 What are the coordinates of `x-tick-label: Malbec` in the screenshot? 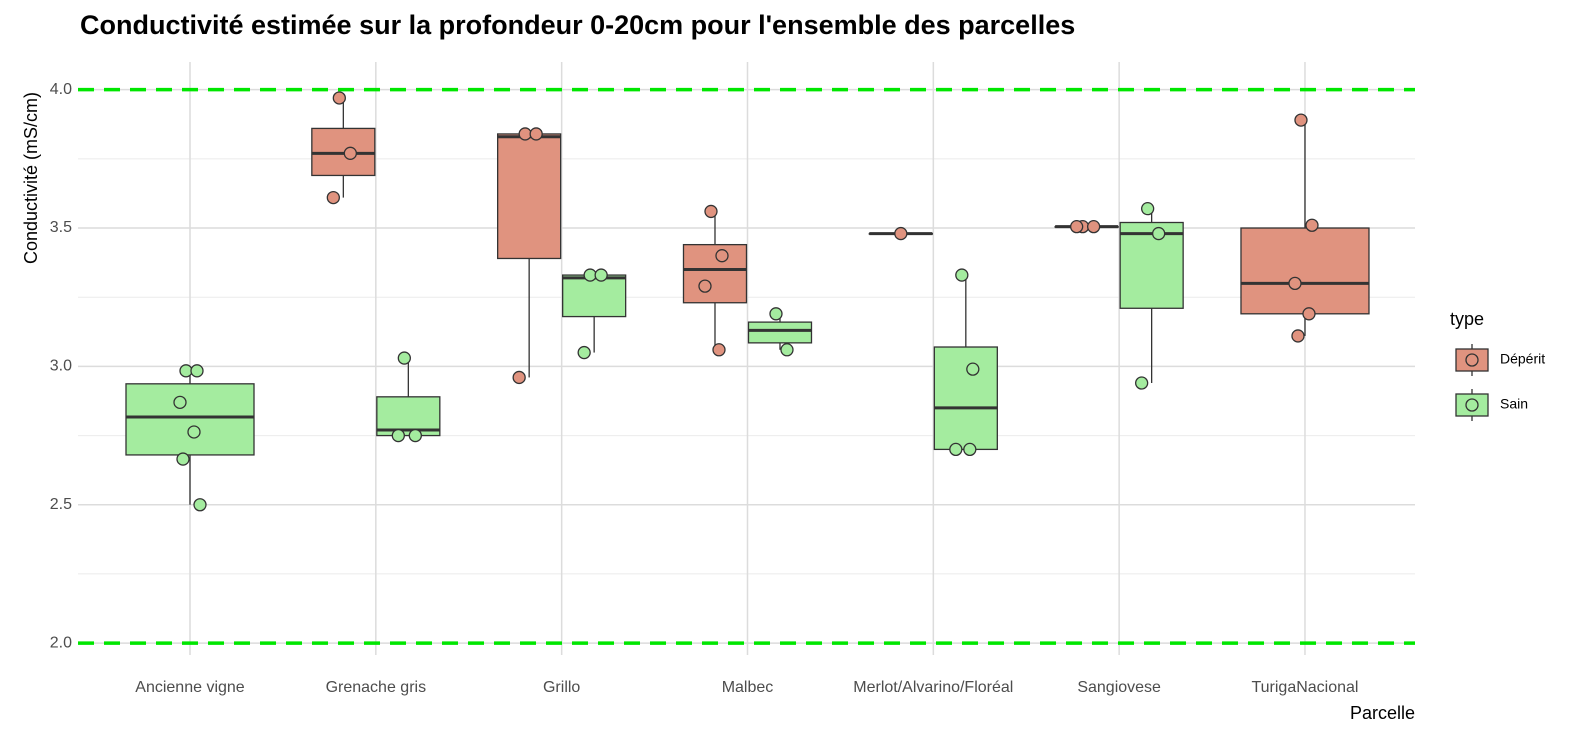 It's located at (748, 687).